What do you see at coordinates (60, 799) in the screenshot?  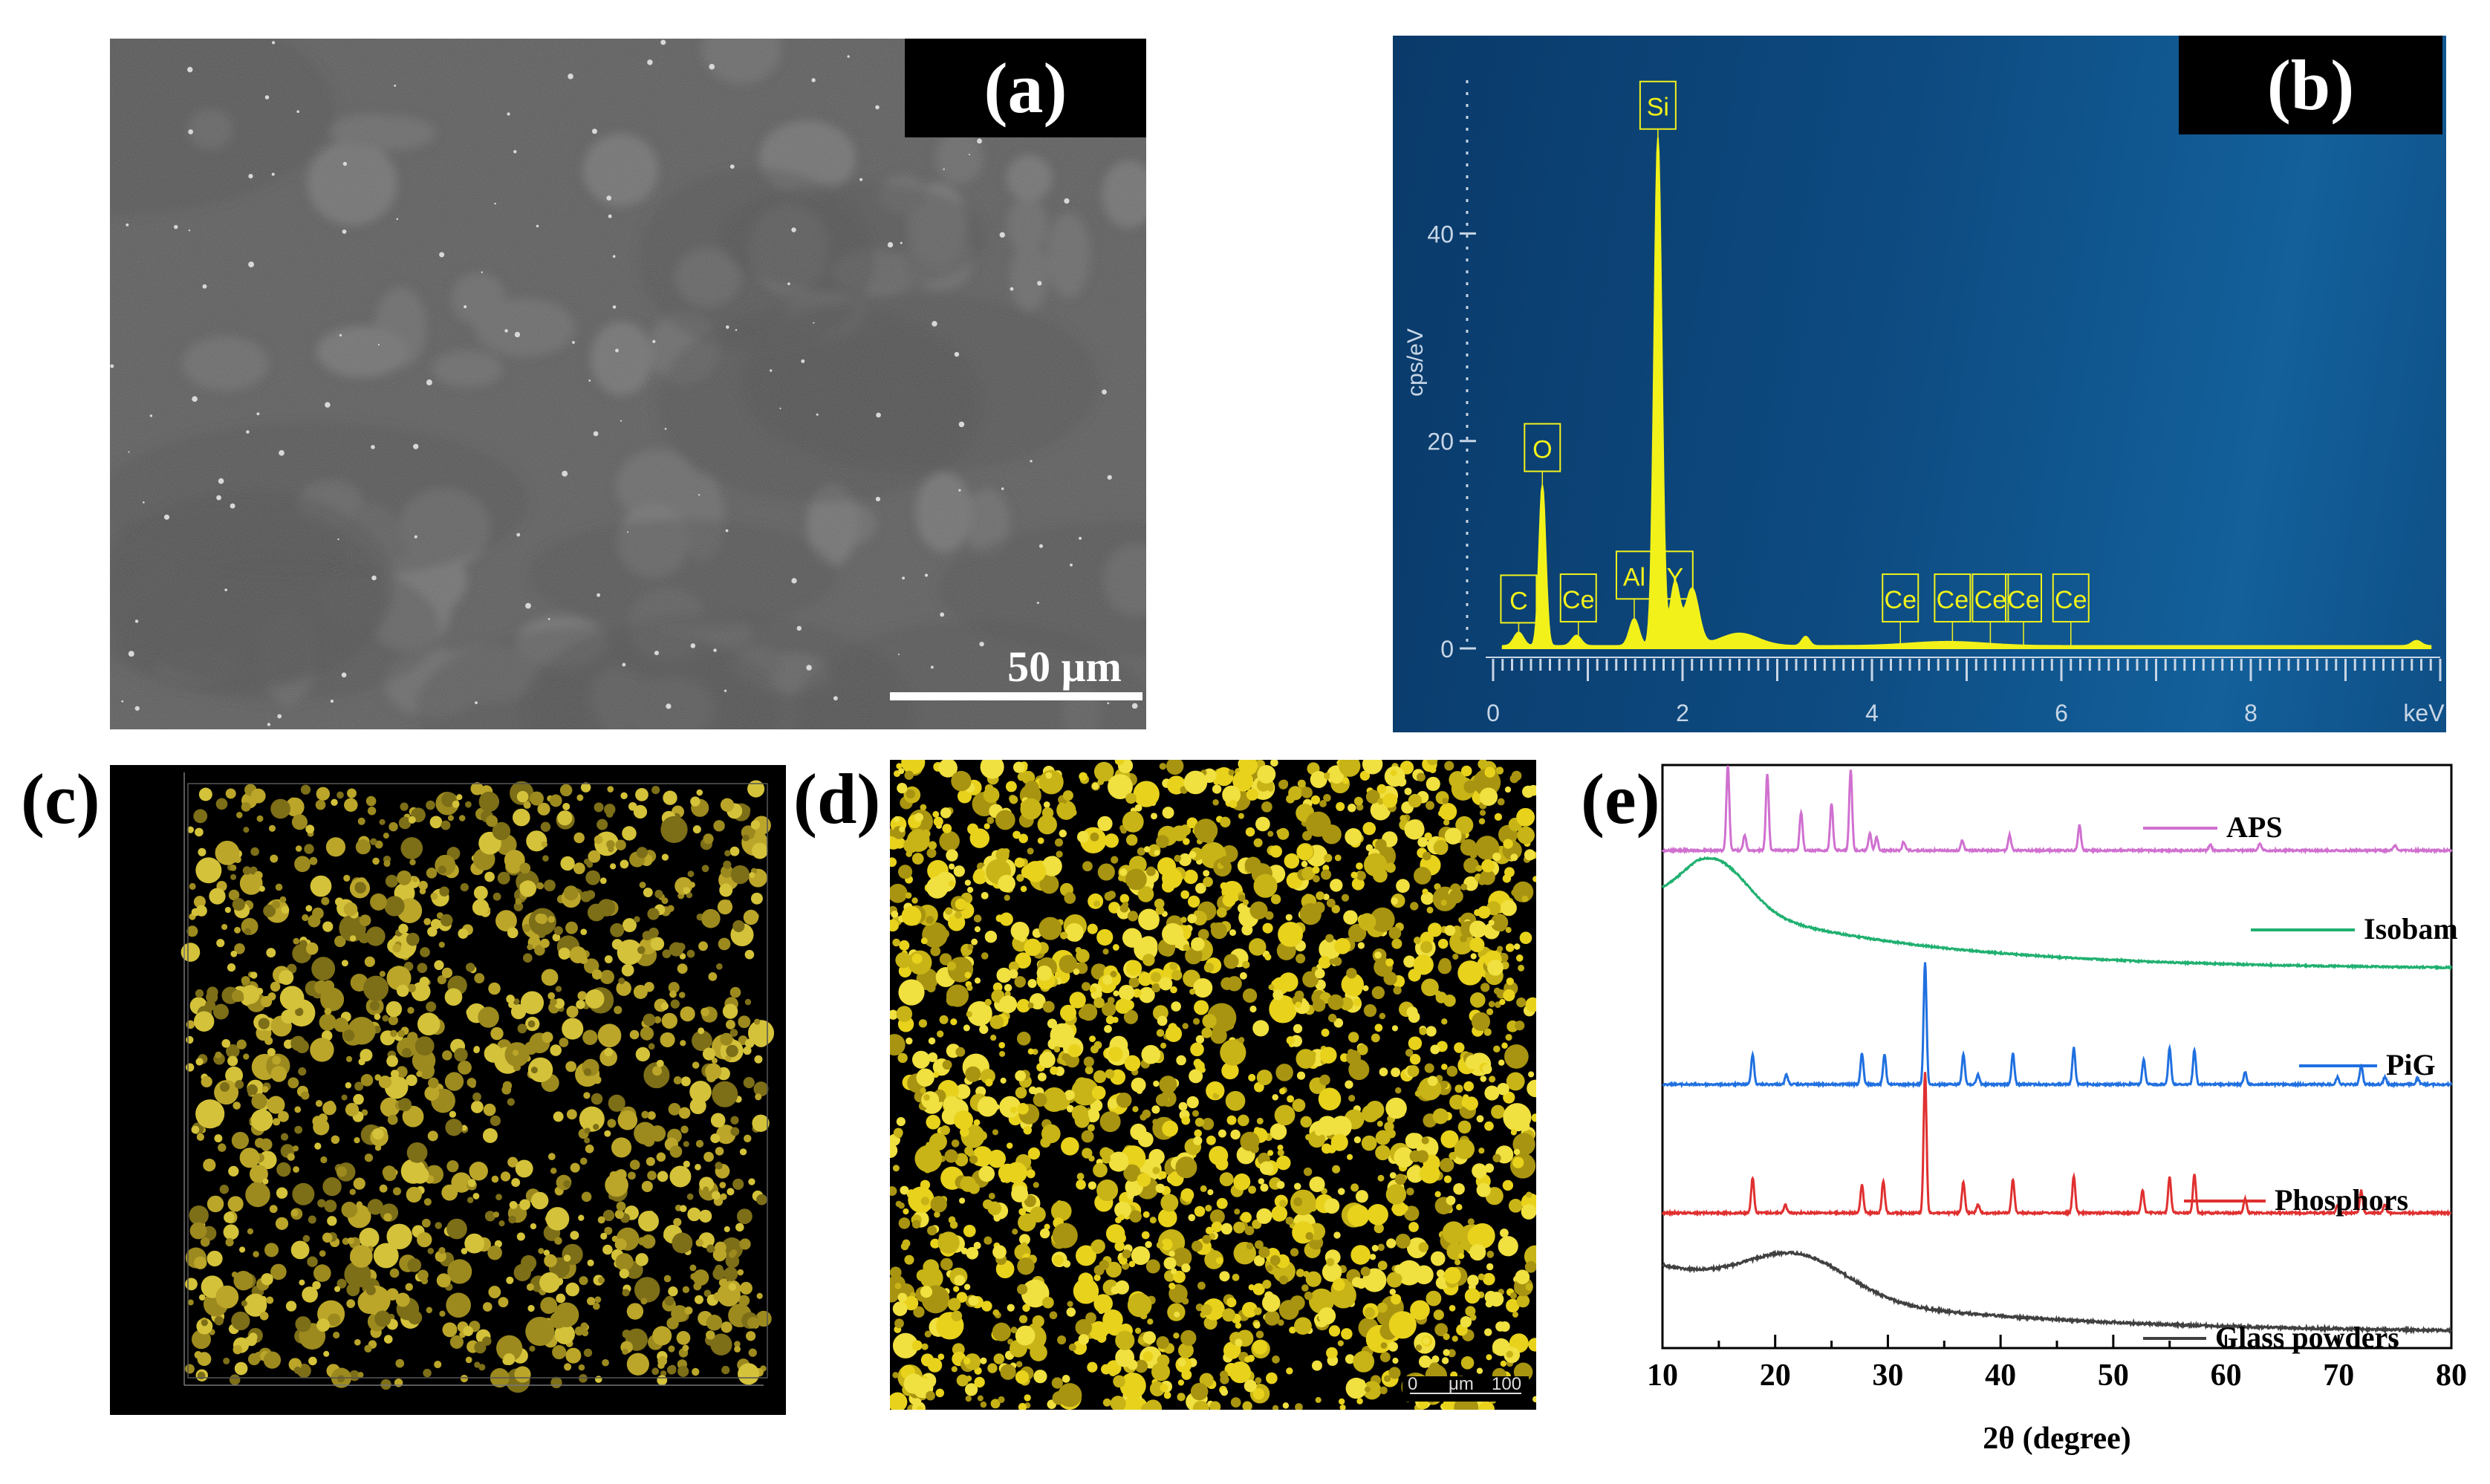 I see `panel-c-label: (c)` at bounding box center [60, 799].